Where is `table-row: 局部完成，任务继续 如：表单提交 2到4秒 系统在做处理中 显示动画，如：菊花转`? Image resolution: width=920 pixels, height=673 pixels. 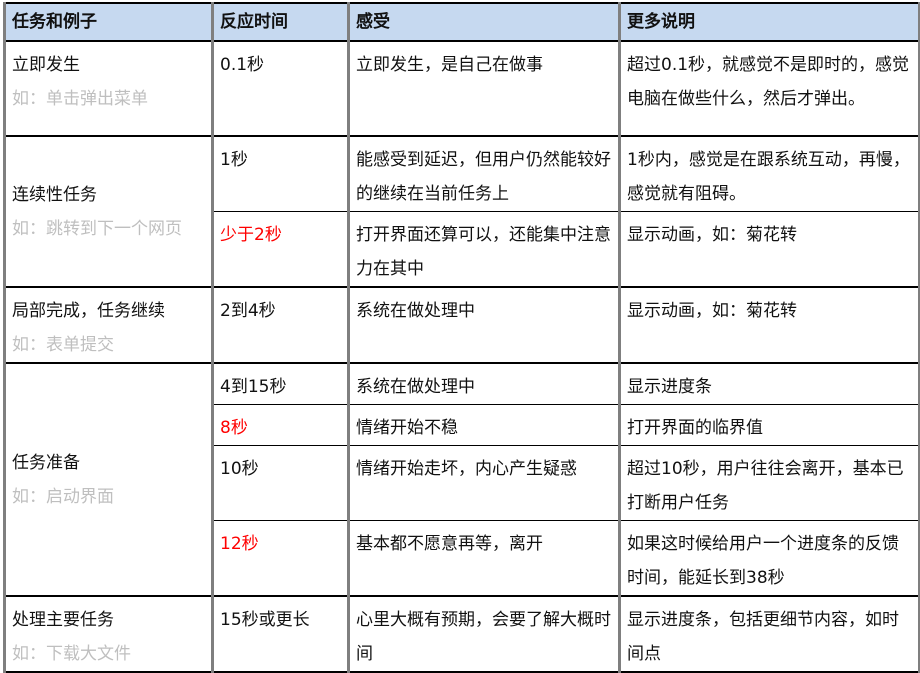 table-row: 局部完成，任务继续 如：表单提交 2到4秒 系统在做处理中 显示动画，如：菊花转 is located at coordinates (461, 325).